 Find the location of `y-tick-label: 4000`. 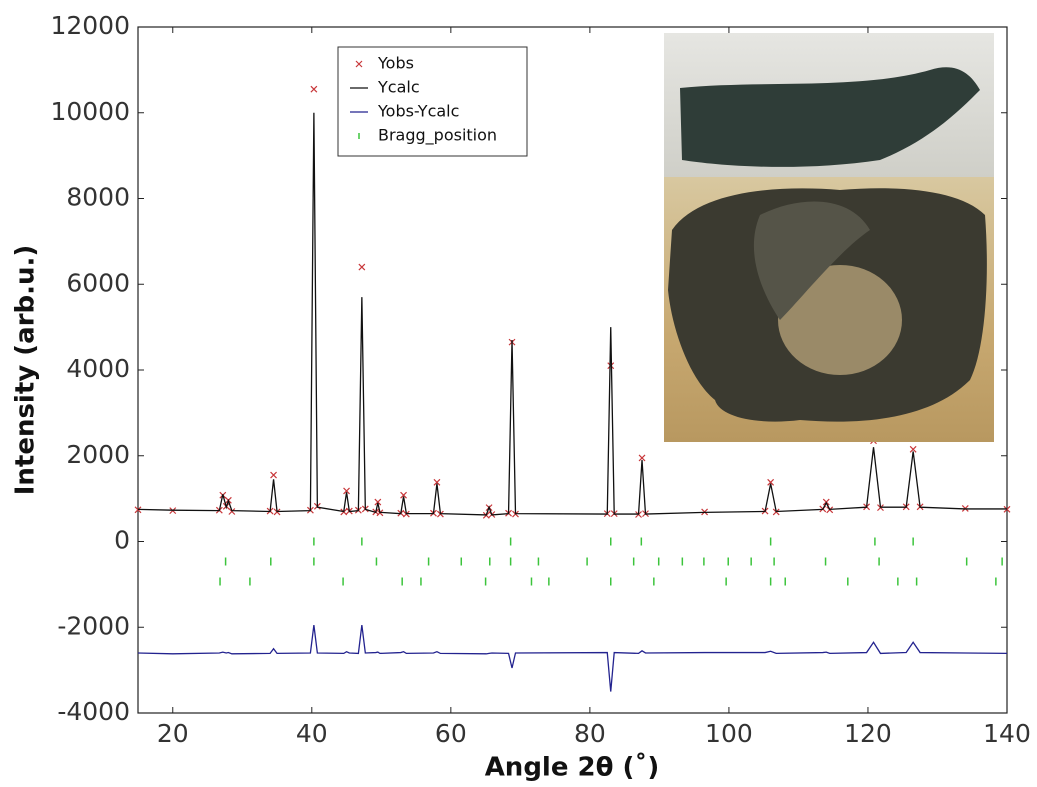

y-tick-label: 4000 is located at coordinates (98, 368).